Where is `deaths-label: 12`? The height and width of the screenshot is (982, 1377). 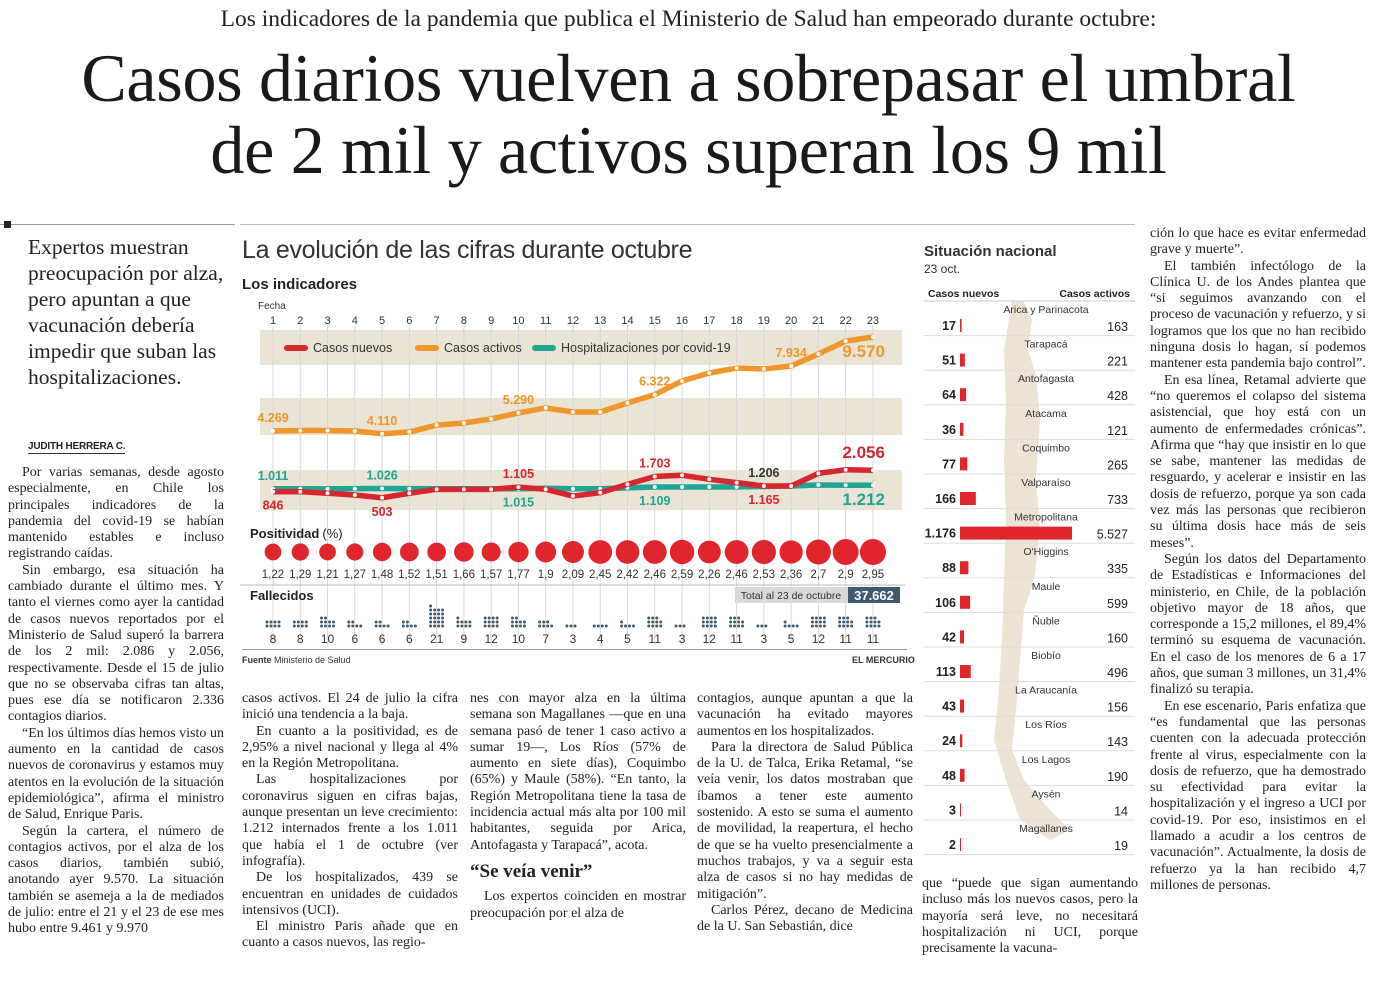
deaths-label: 12 is located at coordinates (491, 639).